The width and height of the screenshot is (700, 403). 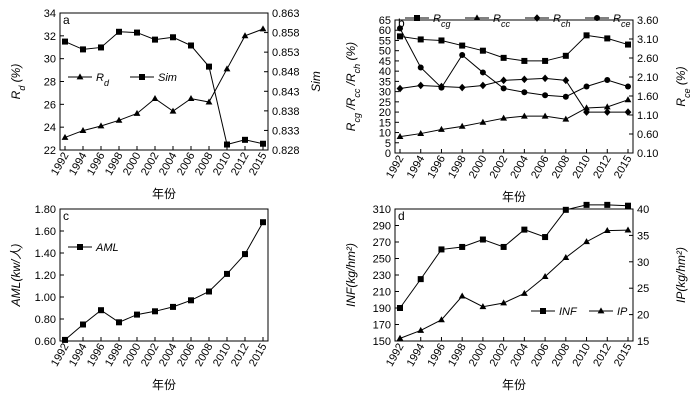 I want to click on legend-marker-R_cg, so click(x=417, y=18).